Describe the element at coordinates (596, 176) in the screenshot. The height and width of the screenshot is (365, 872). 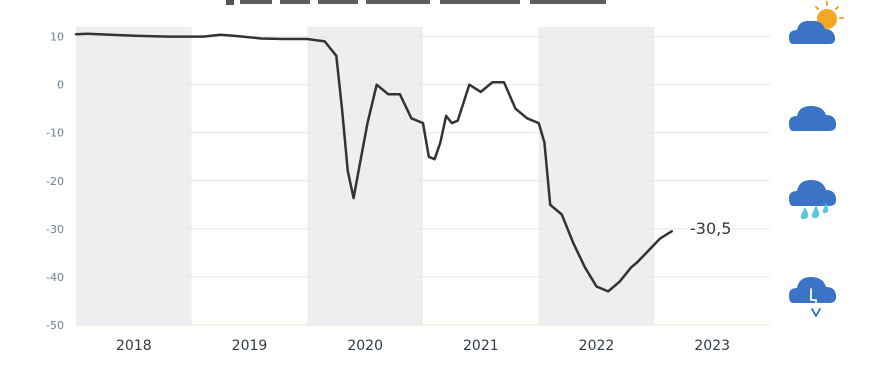
I see `year-band-2022` at that location.